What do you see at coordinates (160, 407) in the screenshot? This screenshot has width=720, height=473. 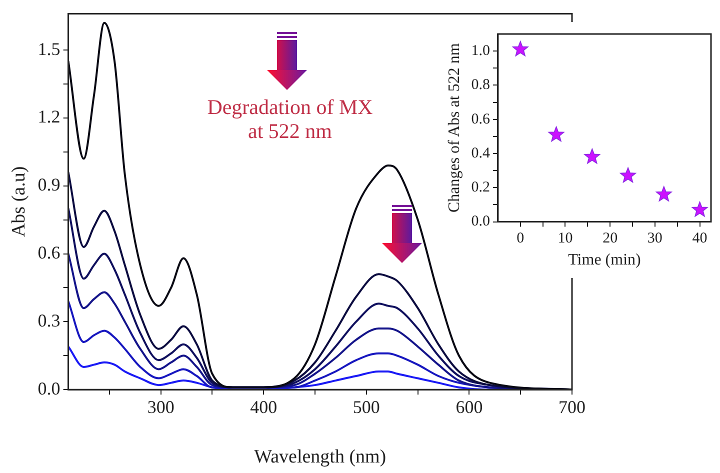 I see `x-tick-label: 300` at bounding box center [160, 407].